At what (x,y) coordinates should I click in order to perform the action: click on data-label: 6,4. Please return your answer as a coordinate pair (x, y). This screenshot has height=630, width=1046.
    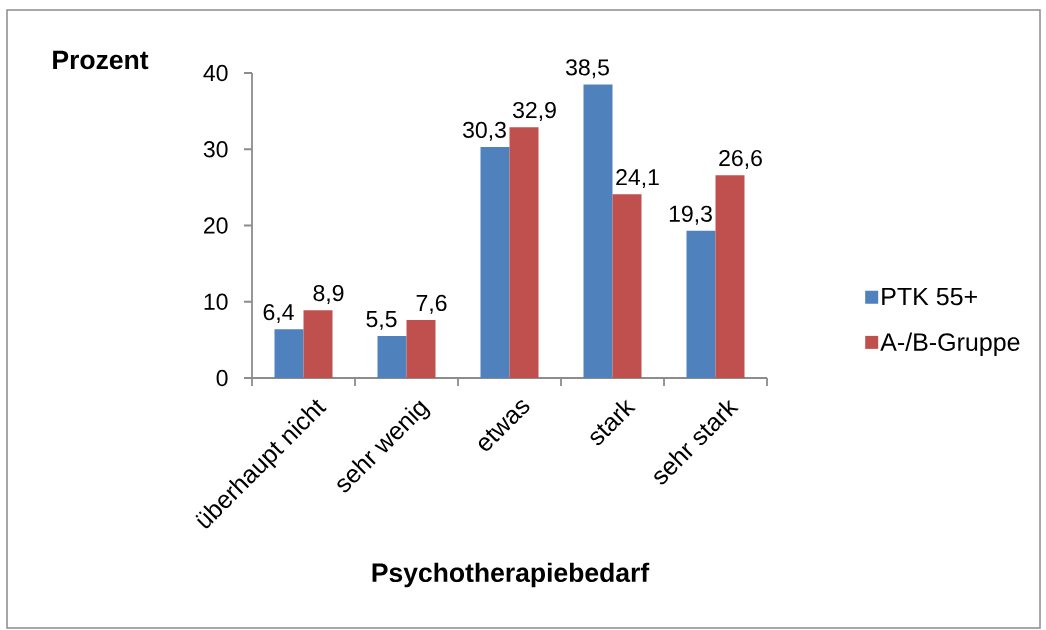
    Looking at the image, I should click on (278, 313).